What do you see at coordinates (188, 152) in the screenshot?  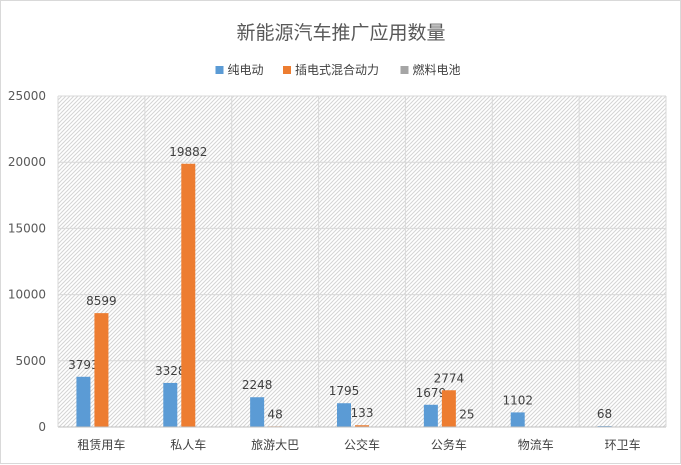 I see `bar-value-label: 19882` at bounding box center [188, 152].